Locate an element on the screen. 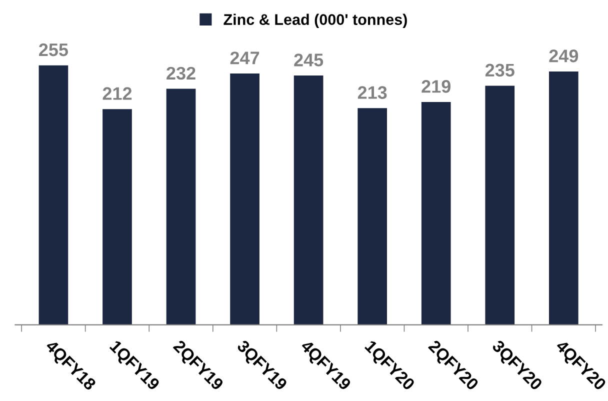 The height and width of the screenshot is (401, 608). data-label: 212 is located at coordinates (117, 93).